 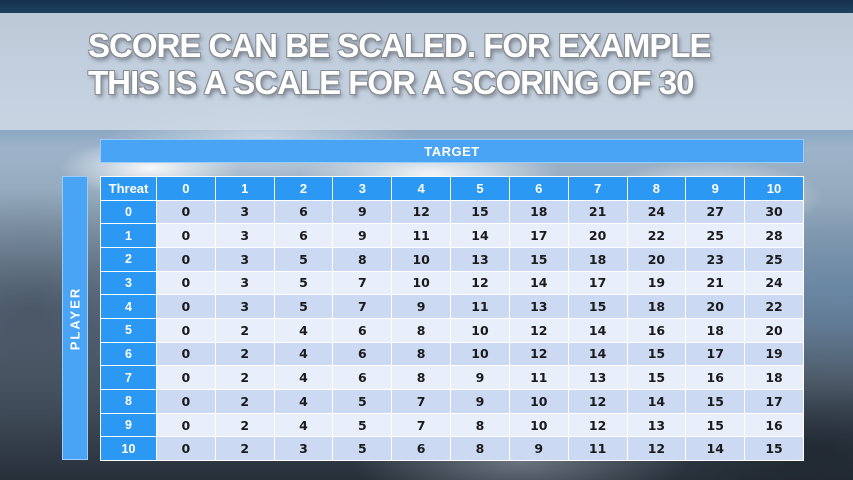 What do you see at coordinates (128, 236) in the screenshot?
I see `row-header-1: 1` at bounding box center [128, 236].